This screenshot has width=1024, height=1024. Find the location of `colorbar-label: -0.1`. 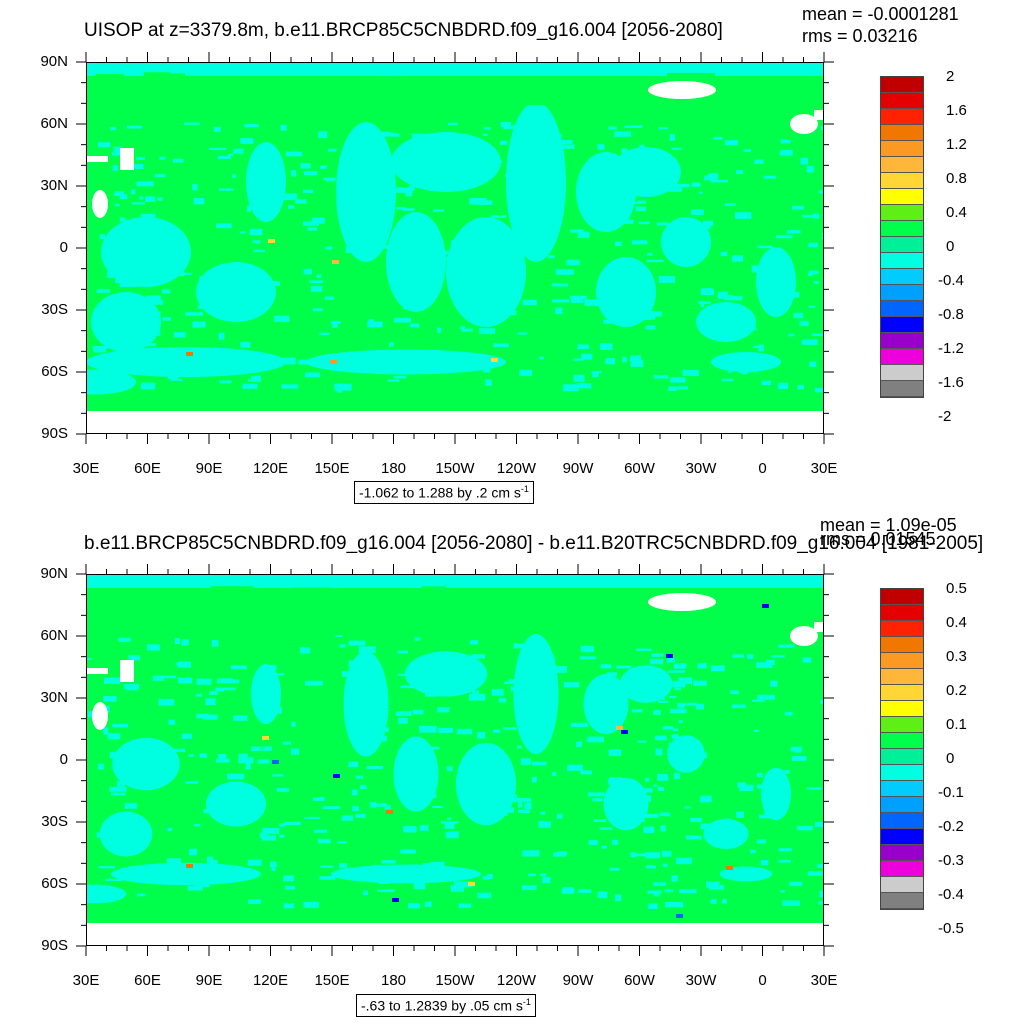

colorbar-label: -0.1 is located at coordinates (951, 792).